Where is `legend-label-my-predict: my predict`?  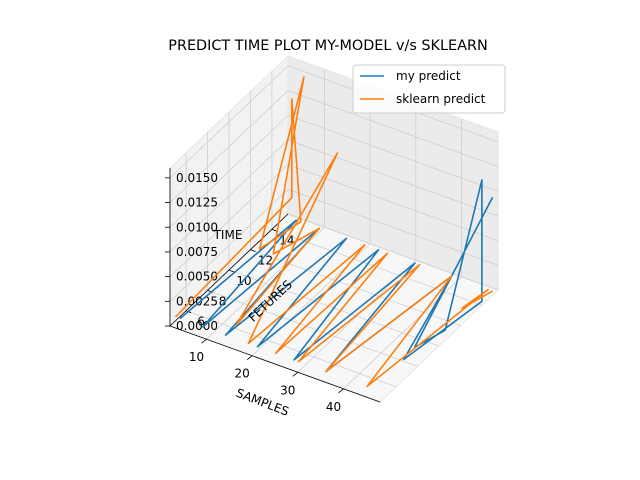
legend-label-my-predict: my predict is located at coordinates (428, 76).